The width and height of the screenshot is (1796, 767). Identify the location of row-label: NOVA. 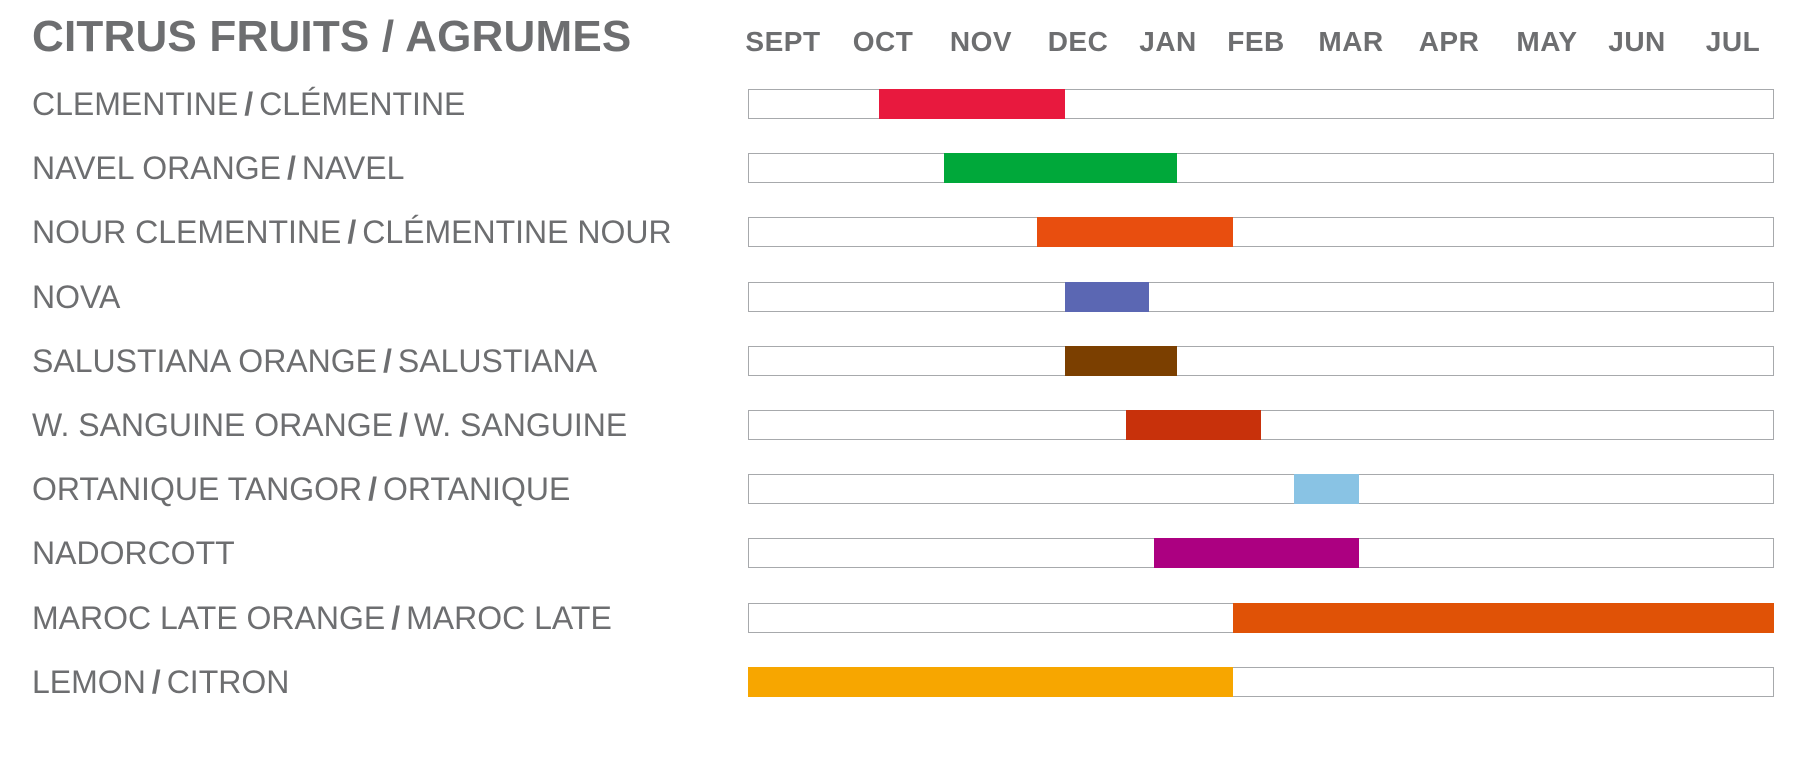
(76, 297).